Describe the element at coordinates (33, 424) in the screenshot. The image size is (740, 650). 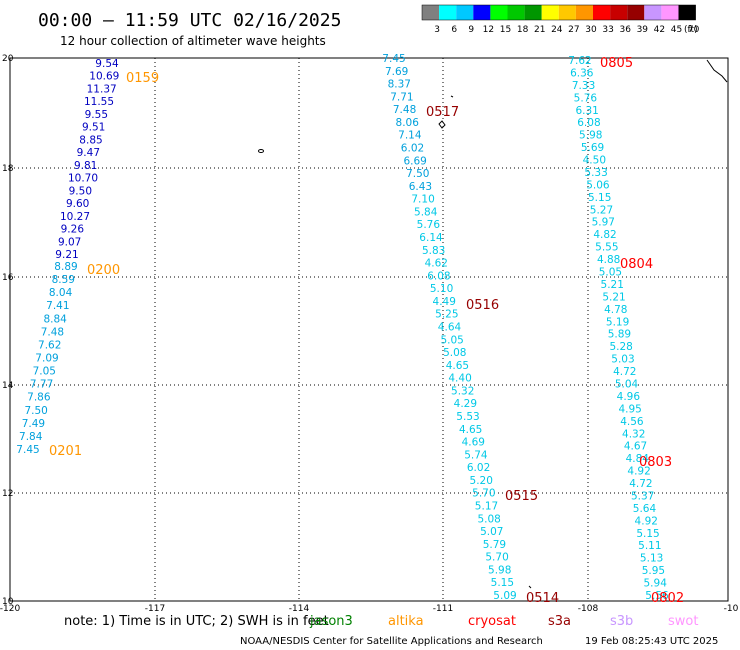
I see `wave-height-value: 7.49` at that location.